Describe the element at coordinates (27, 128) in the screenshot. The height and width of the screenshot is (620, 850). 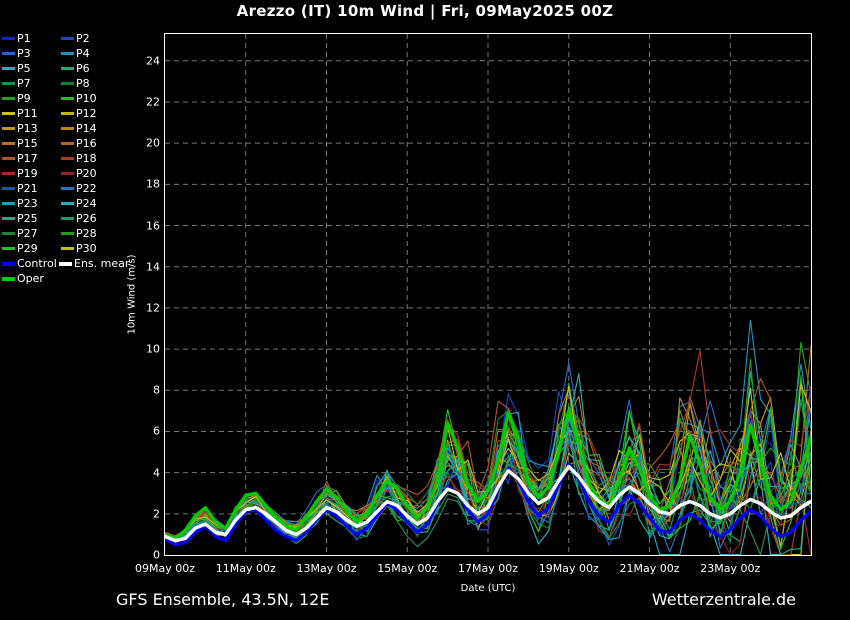
I see `legend-item-label: P13` at that location.